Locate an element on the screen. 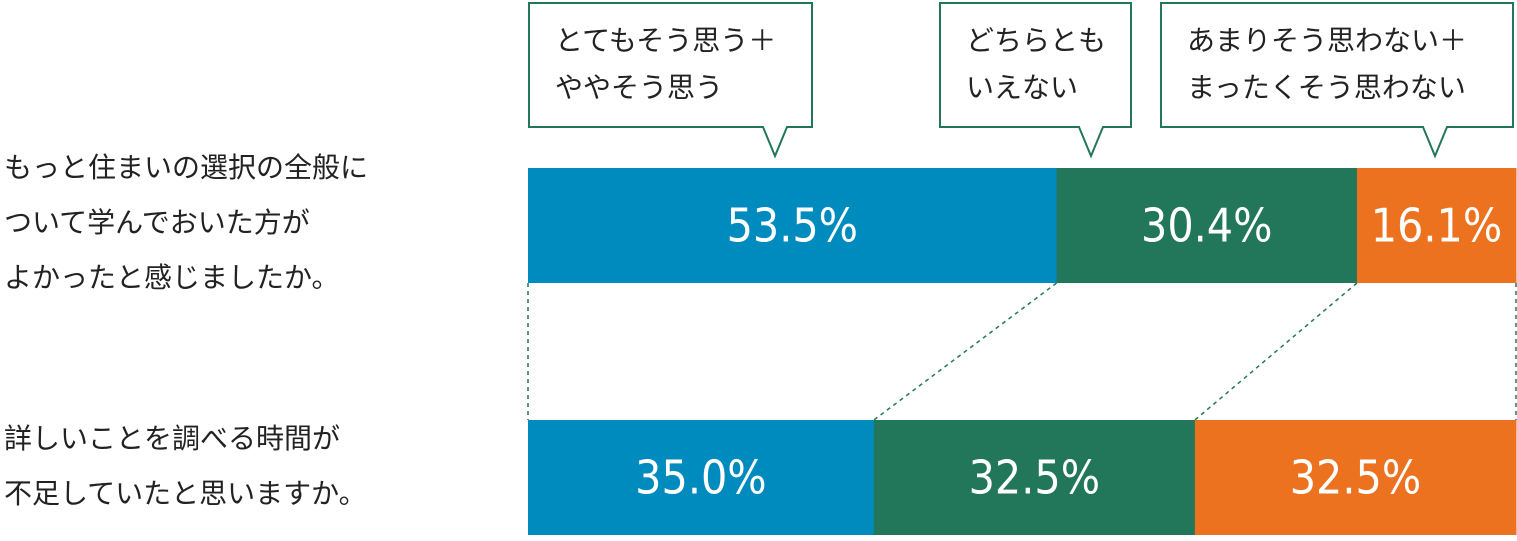  value-label-1-2: 30.4% is located at coordinates (1206, 226).